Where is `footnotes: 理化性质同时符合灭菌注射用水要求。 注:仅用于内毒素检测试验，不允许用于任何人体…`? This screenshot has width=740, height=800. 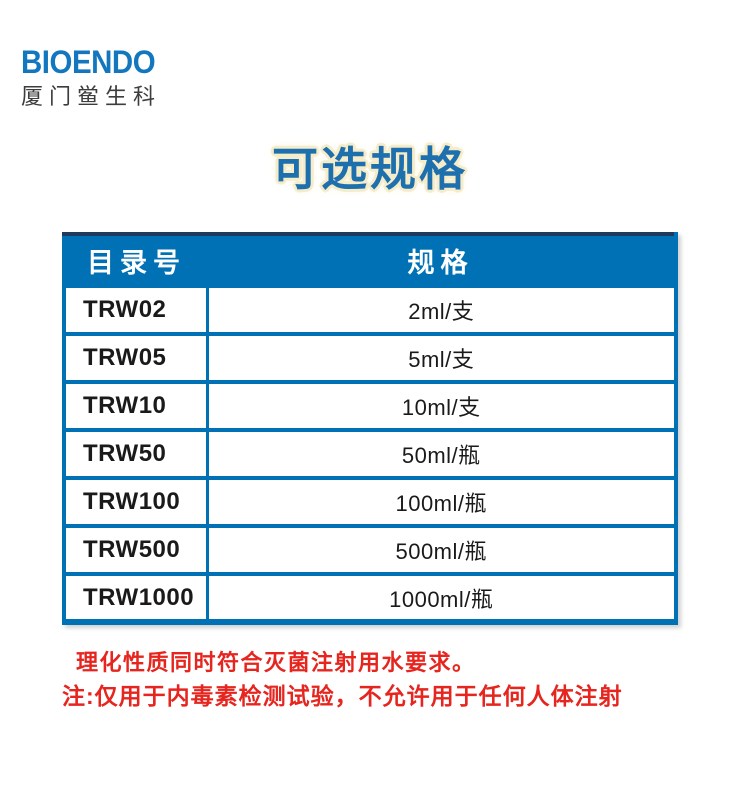 footnotes: 理化性质同时符合灭菌注射用水要求。 注:仅用于内毒素检测试验，不允许用于任何人体… is located at coordinates (342, 679).